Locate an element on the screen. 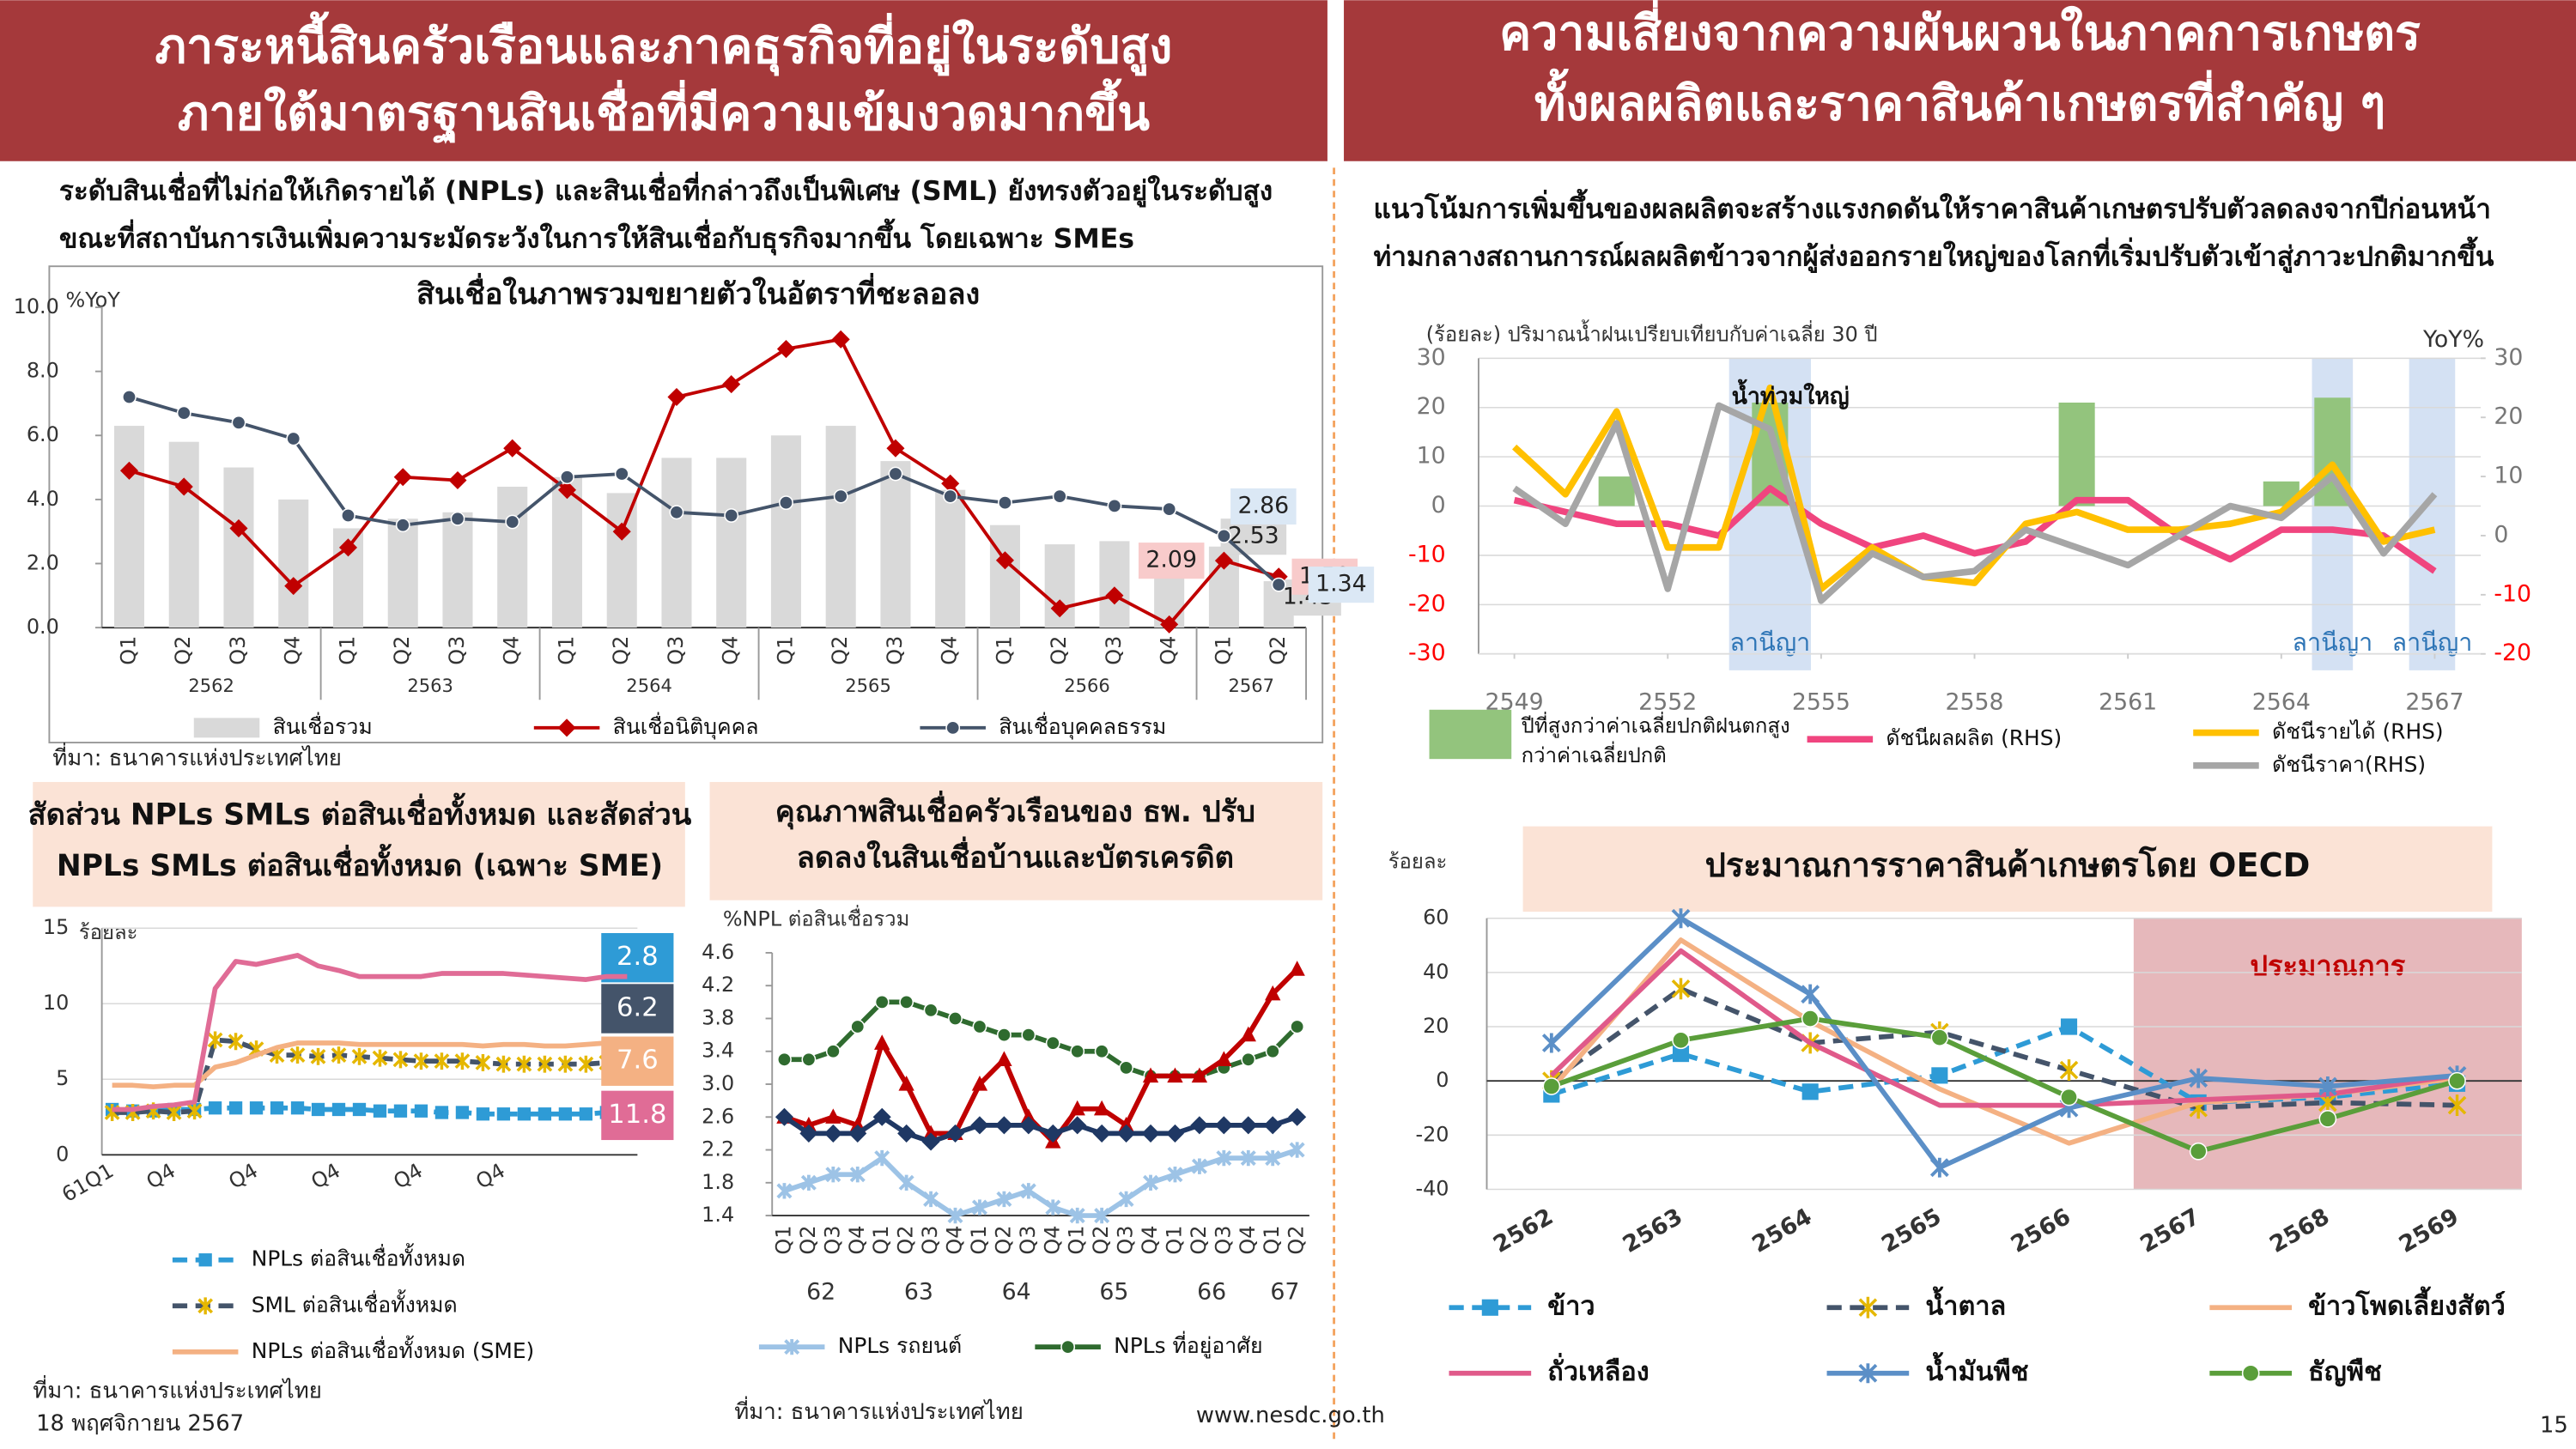 This screenshot has height=1449, width=2576. footer-date: 18 พฤศจิกายน 2567 is located at coordinates (140, 1424).